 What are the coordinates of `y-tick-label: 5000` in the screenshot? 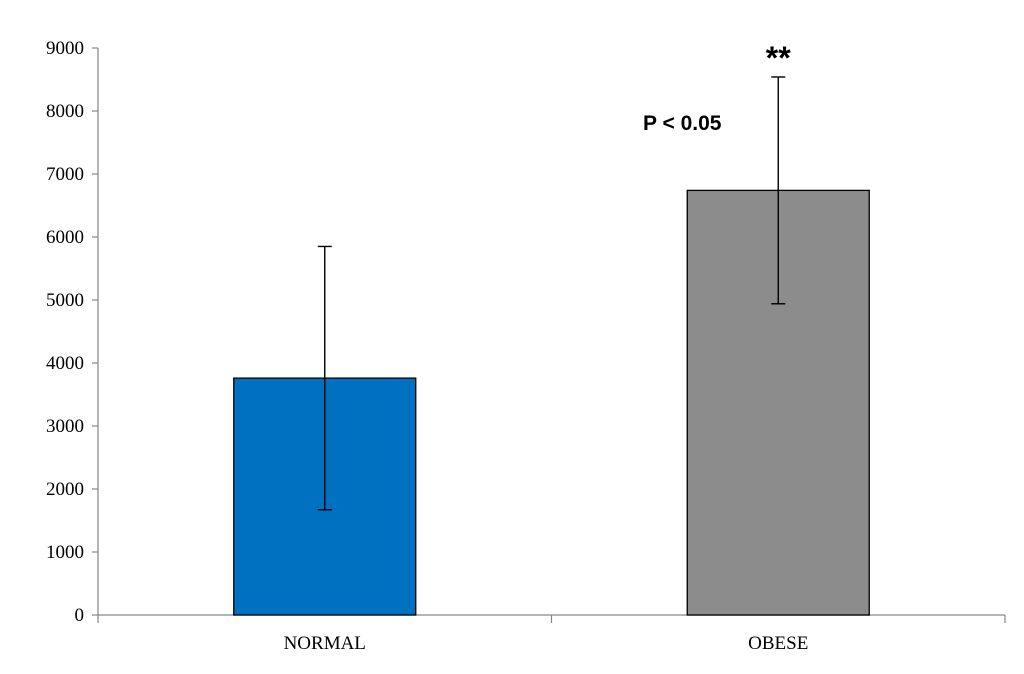 It's located at (65, 300).